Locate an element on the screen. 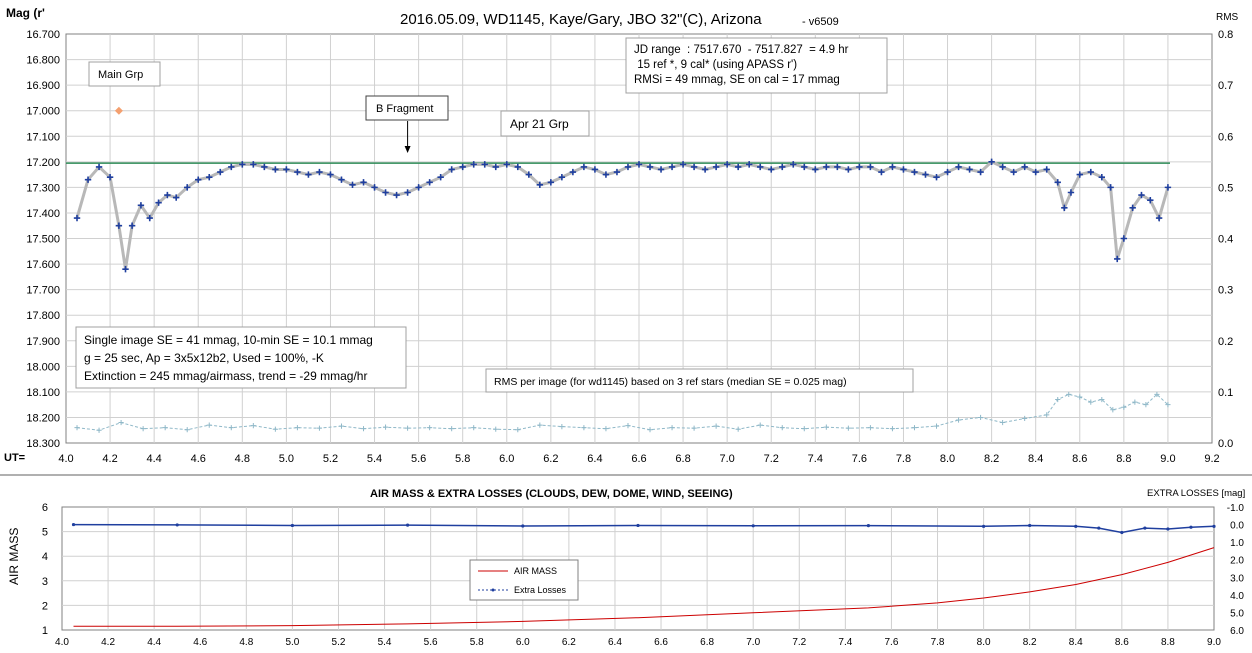 Image resolution: width=1252 pixels, height=653 pixels. airmass-x-tick-label: 4.6 is located at coordinates (200, 642).